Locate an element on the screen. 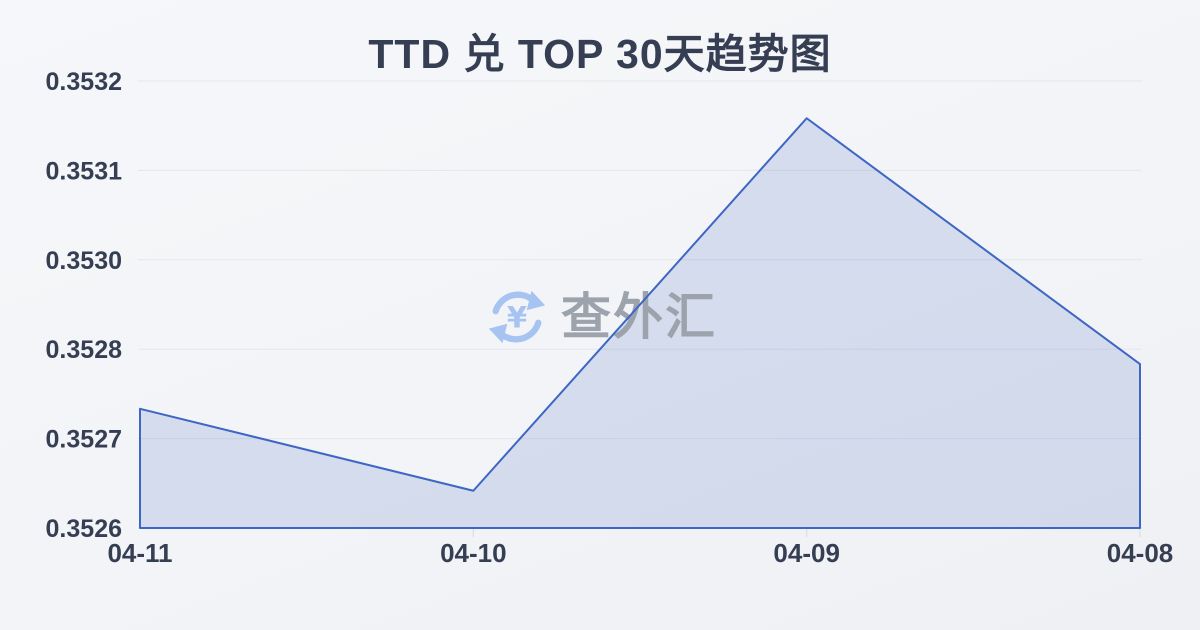 This screenshot has height=630, width=1200. y-axis-label: 0.3528 is located at coordinates (84, 350).